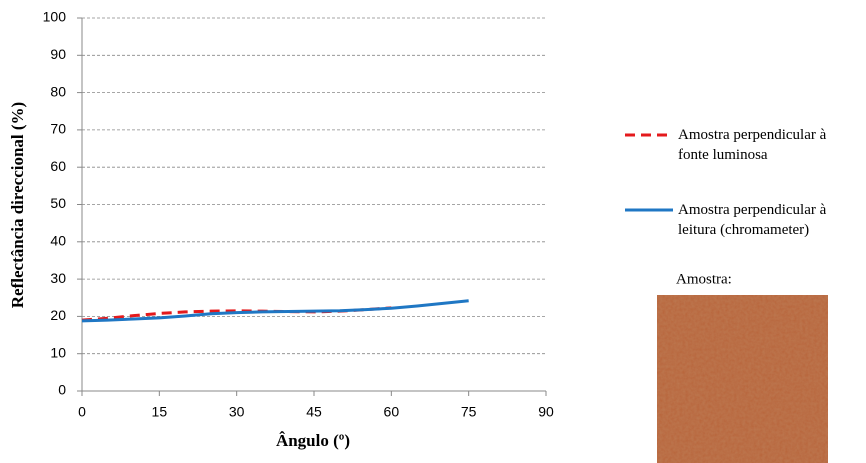 This screenshot has height=463, width=866. Describe the element at coordinates (313, 440) in the screenshot. I see `x-axis-title: Ângulo (º)` at that location.